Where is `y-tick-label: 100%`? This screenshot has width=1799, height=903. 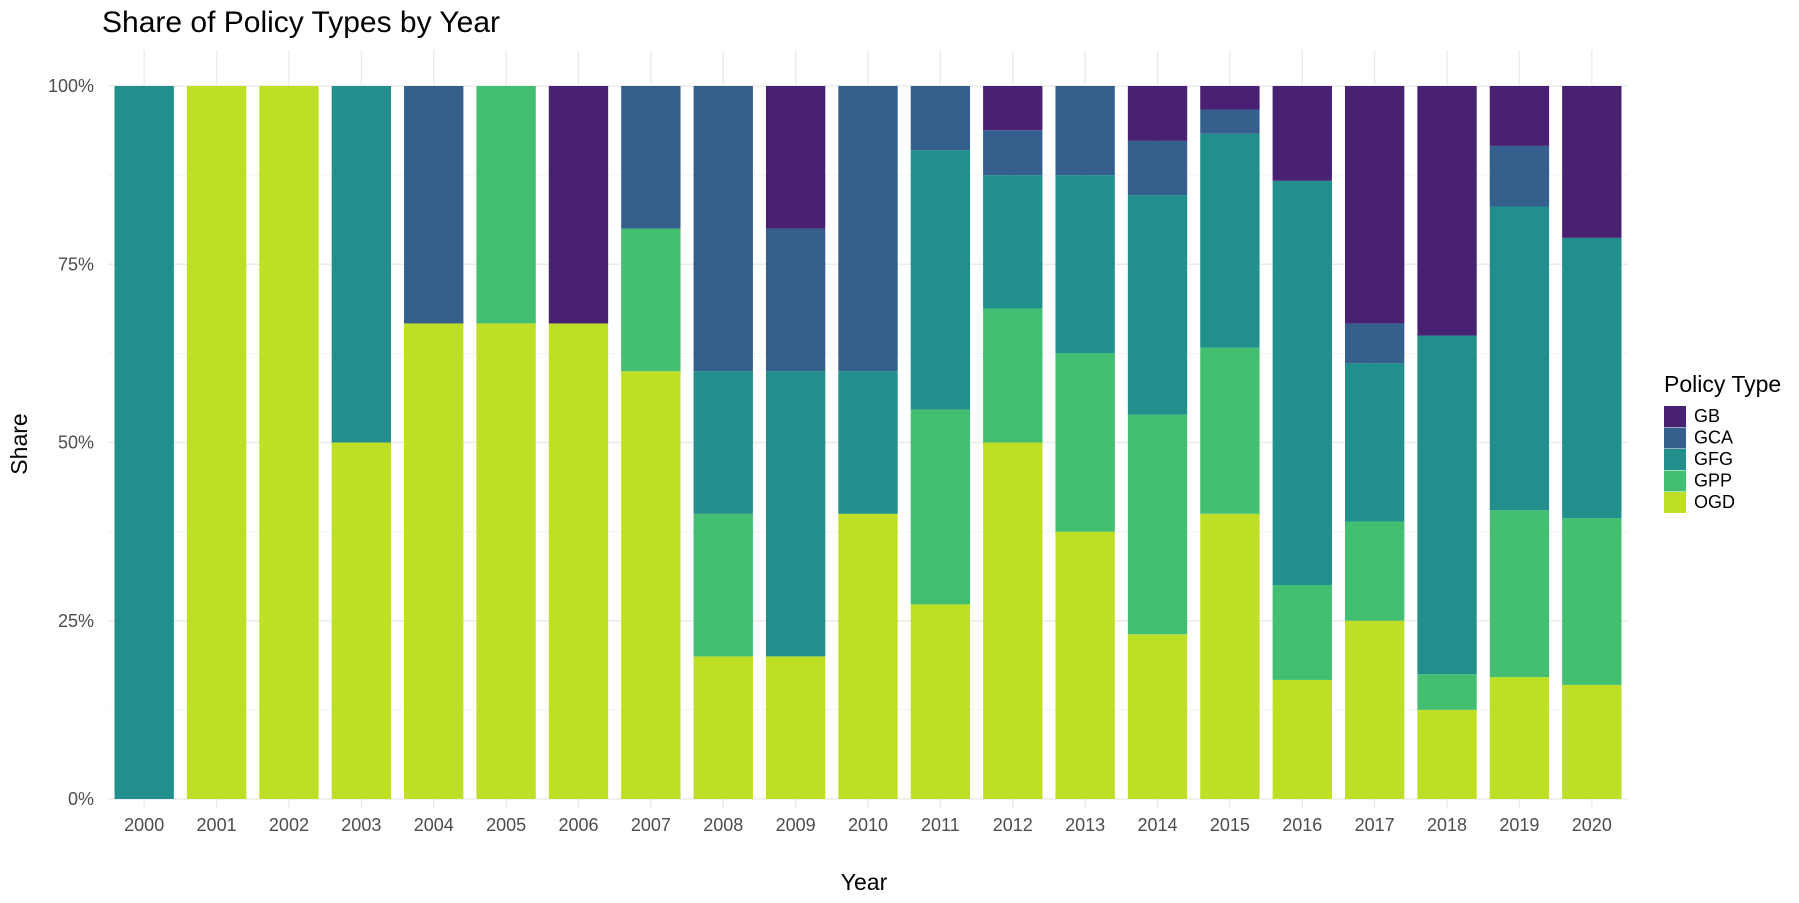
y-tick-label: 100% is located at coordinates (71, 86).